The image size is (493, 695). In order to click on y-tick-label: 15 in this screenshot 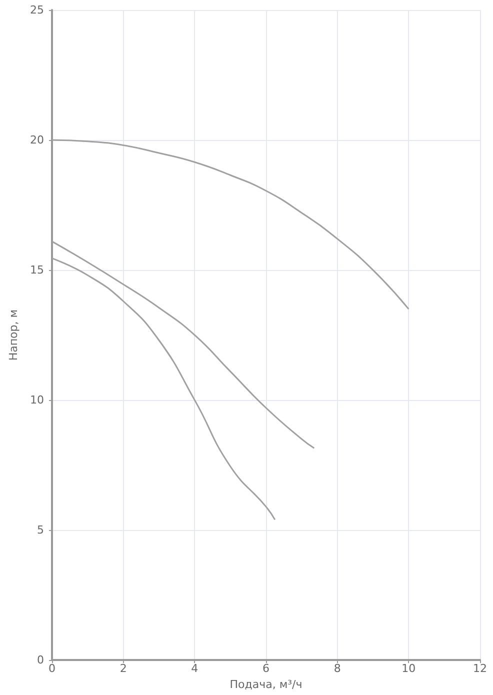, I will do `click(37, 270)`.